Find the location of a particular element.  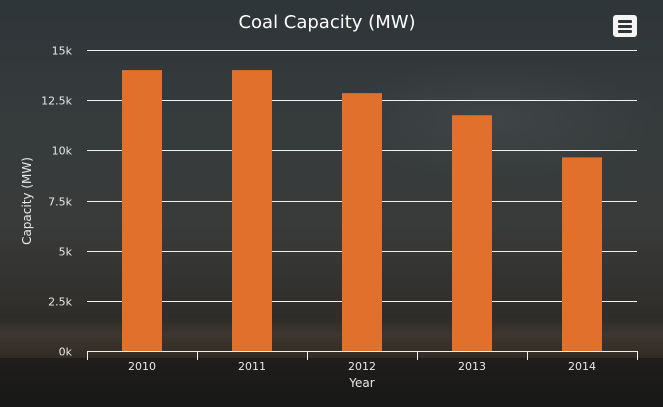

y-tick-label: 12.5k is located at coordinates (56, 101).